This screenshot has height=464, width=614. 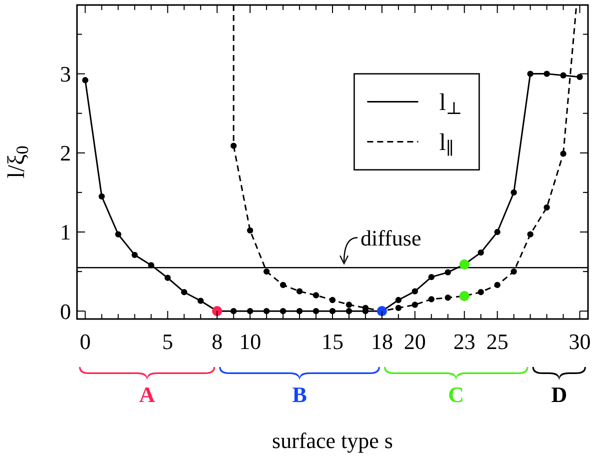 What do you see at coordinates (450, 104) in the screenshot?
I see `legend-label: l$_{⊥}$` at bounding box center [450, 104].